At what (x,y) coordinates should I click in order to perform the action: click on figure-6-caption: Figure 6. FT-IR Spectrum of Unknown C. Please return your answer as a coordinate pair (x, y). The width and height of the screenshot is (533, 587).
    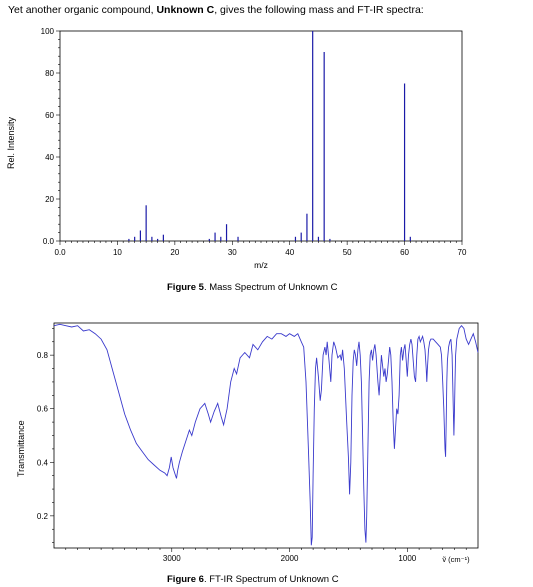
    Looking at the image, I should click on (253, 579).